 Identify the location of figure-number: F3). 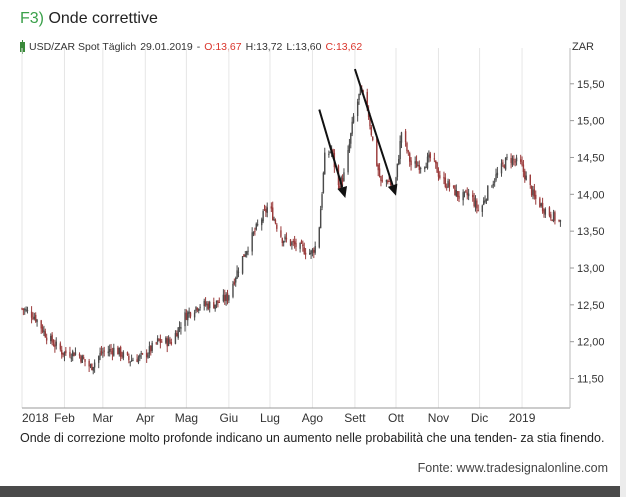
(32, 18).